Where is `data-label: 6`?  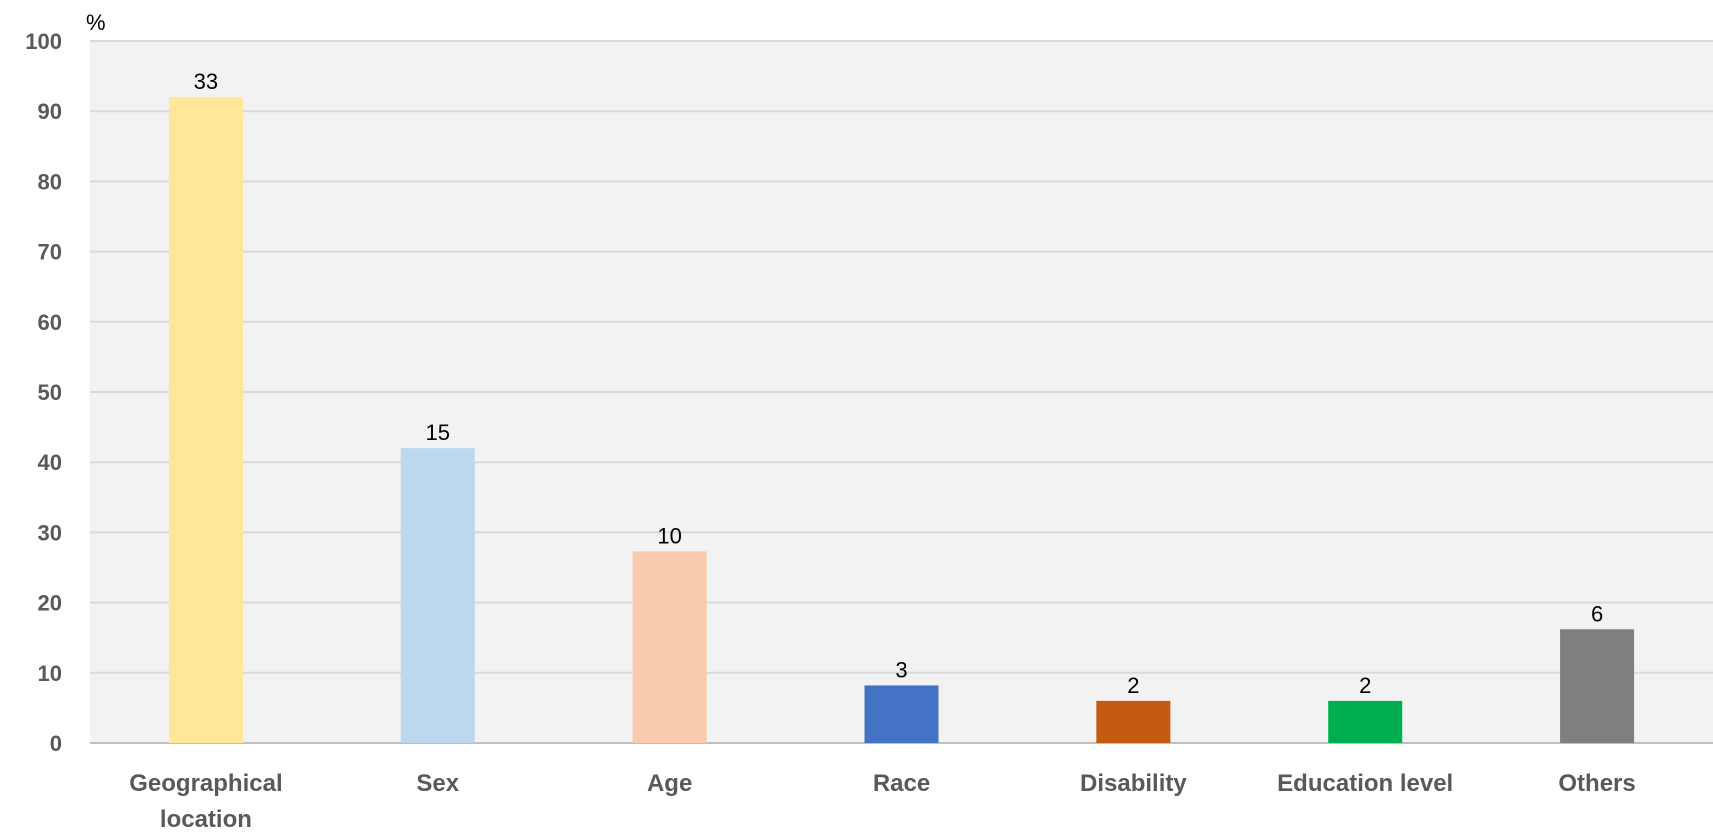 data-label: 6 is located at coordinates (1597, 613).